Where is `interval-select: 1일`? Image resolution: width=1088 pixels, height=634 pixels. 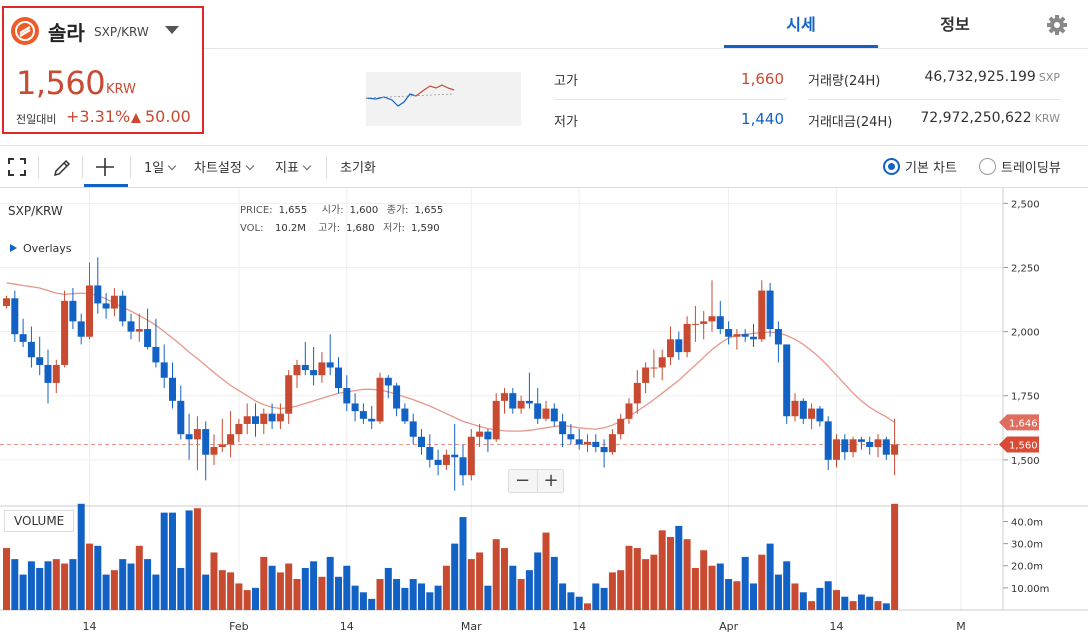 interval-select: 1일 is located at coordinates (160, 166).